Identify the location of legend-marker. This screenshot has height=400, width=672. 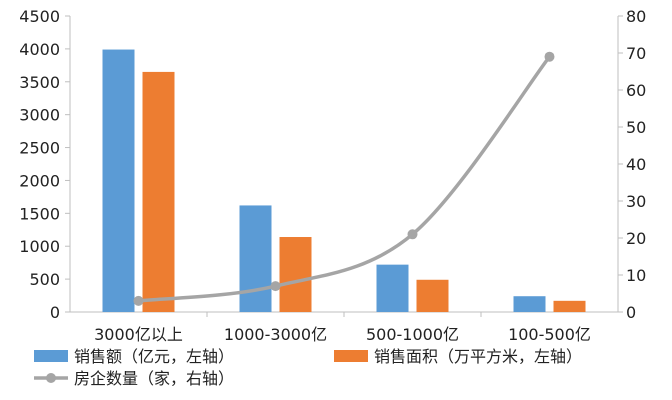
(51, 378).